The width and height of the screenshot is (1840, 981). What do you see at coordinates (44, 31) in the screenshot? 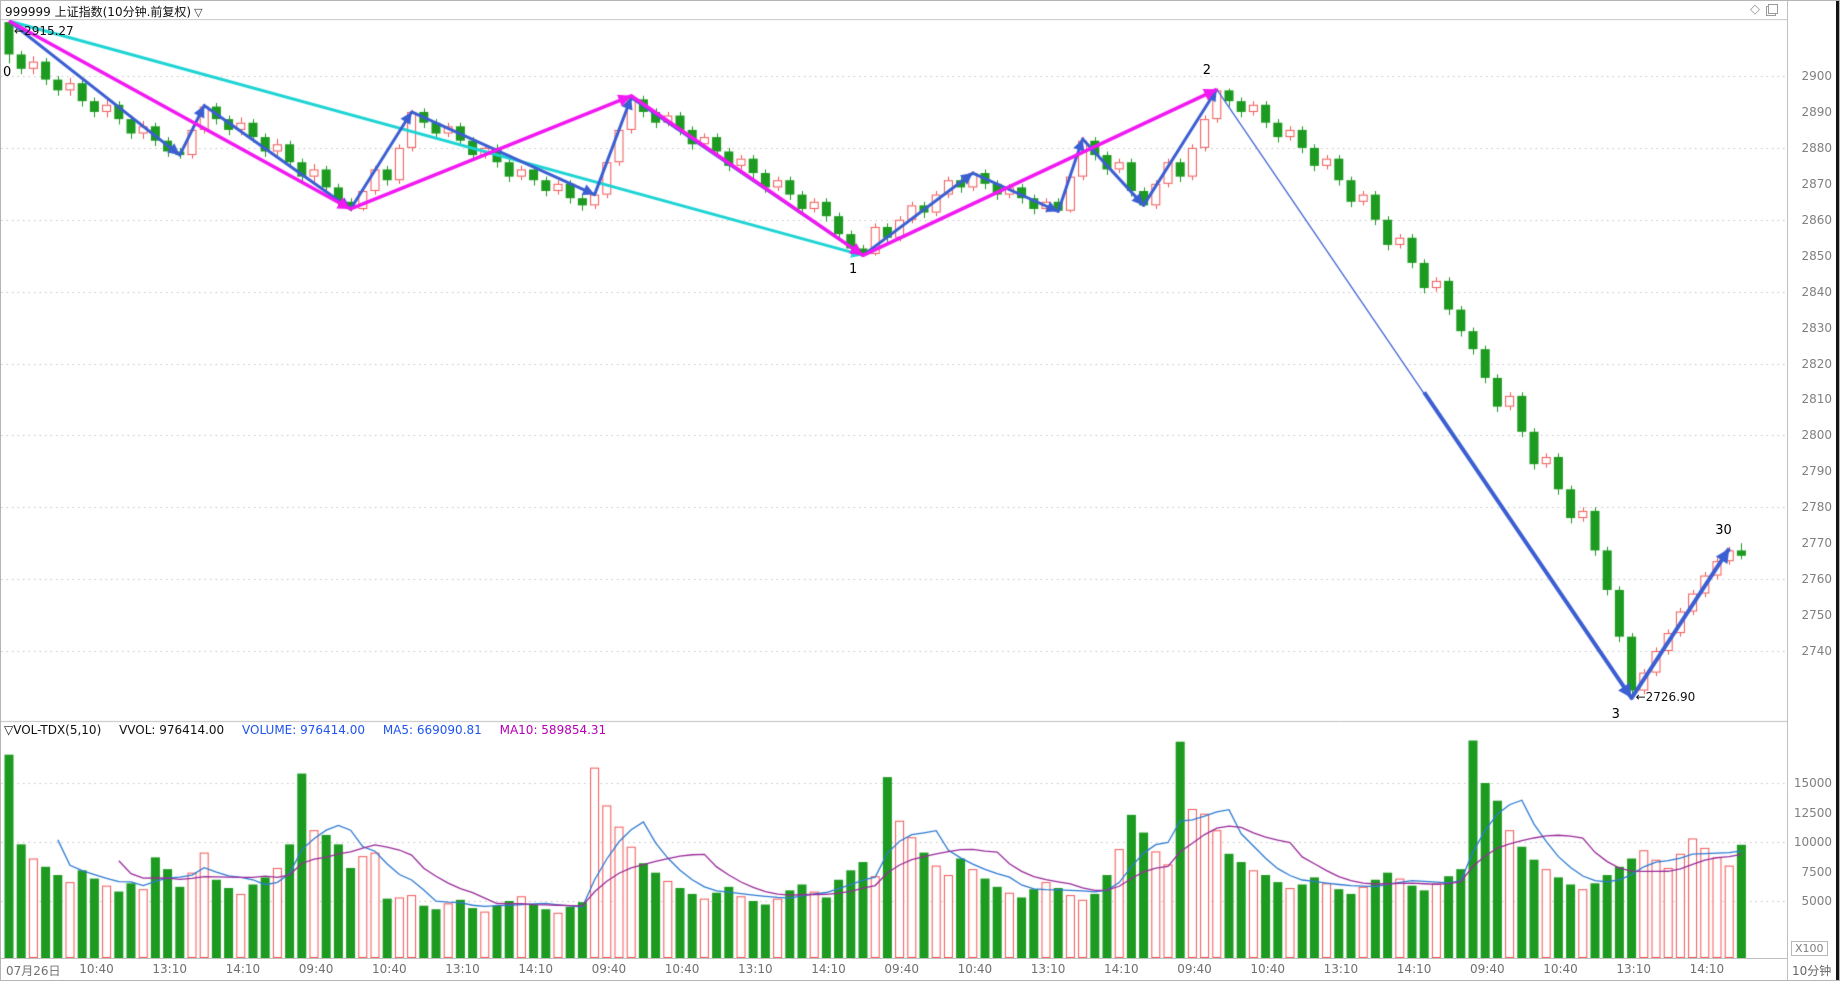
I see `price-annotation-high: ←2915.27` at bounding box center [44, 31].